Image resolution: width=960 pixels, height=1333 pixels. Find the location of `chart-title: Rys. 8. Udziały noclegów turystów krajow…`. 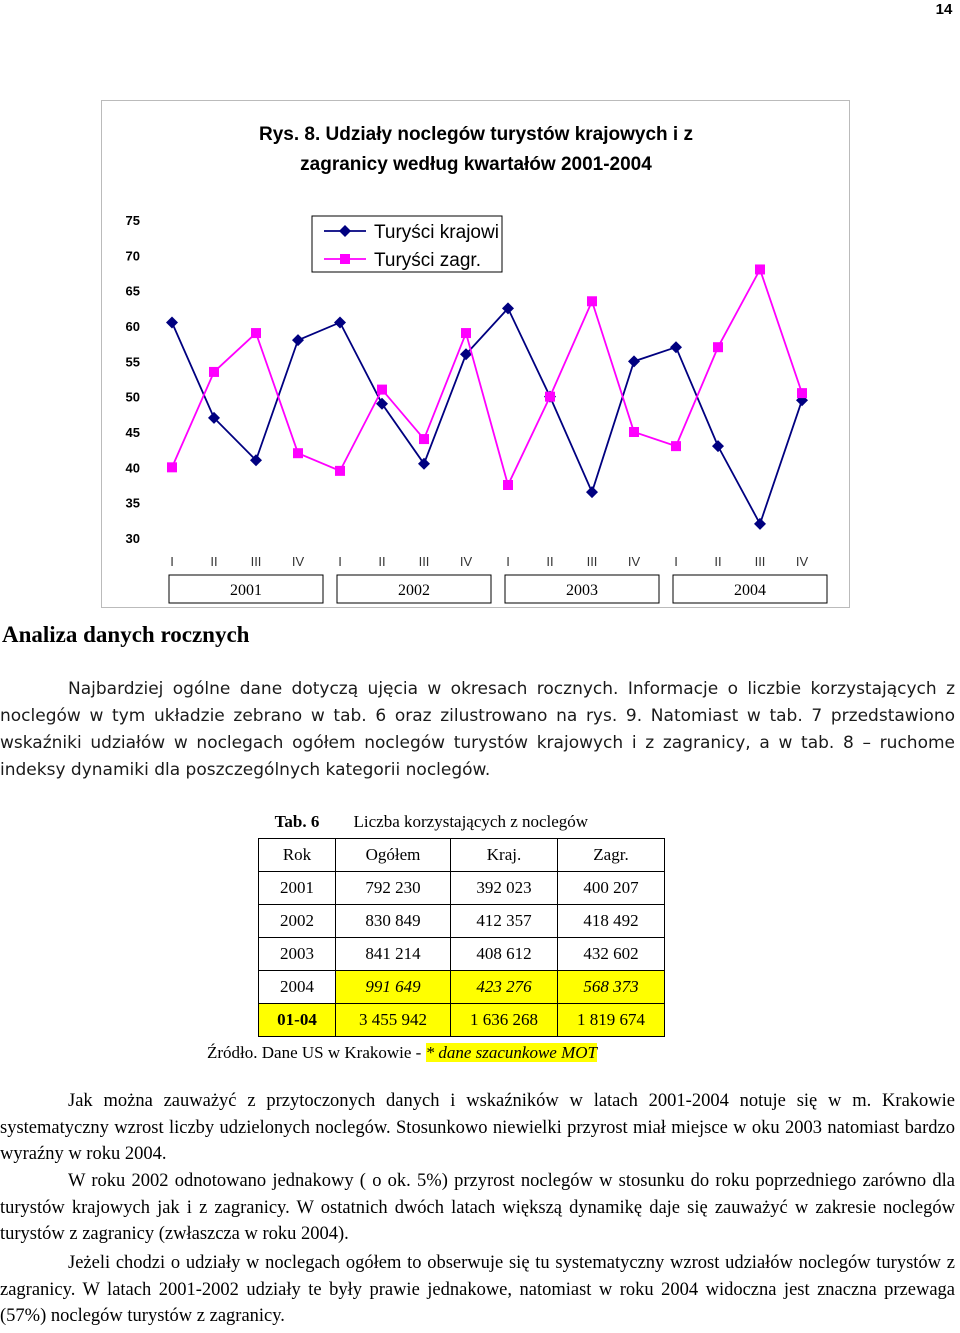

chart-title: Rys. 8. Udziały noclegów turystów krajow… is located at coordinates (476, 134).